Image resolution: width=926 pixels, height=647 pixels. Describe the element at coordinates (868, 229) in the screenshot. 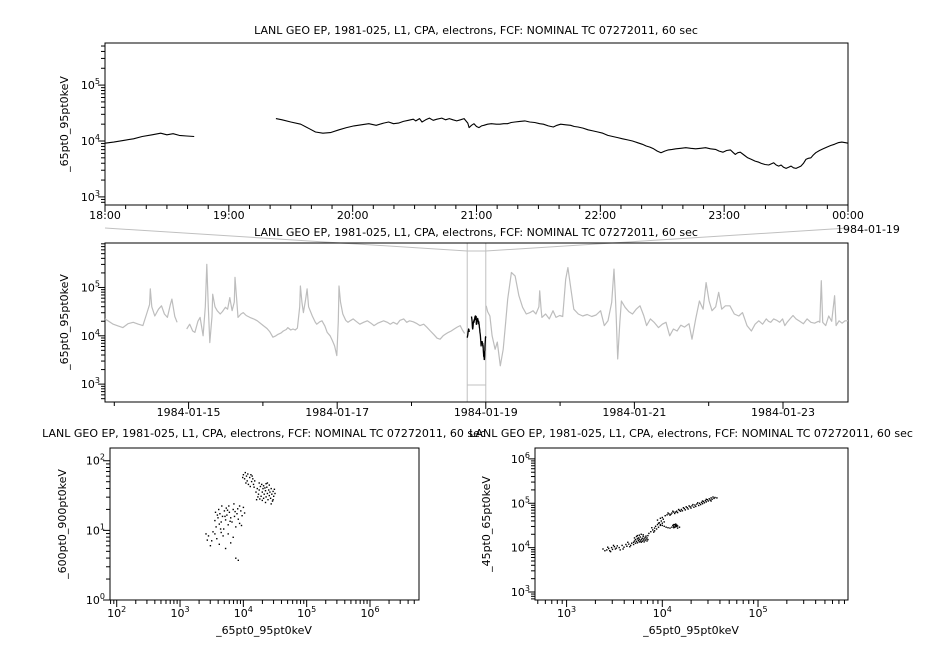

I see `panel1-context-date: 1984-01-19` at that location.